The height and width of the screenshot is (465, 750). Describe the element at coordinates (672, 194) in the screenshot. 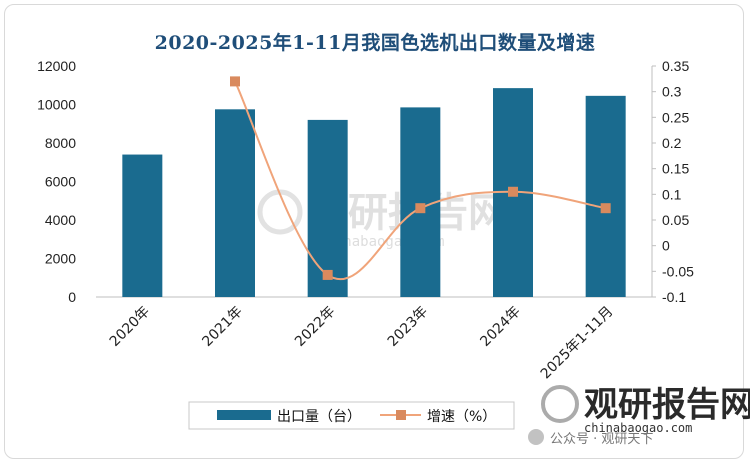

I see `right-tick-label: 0.1` at that location.